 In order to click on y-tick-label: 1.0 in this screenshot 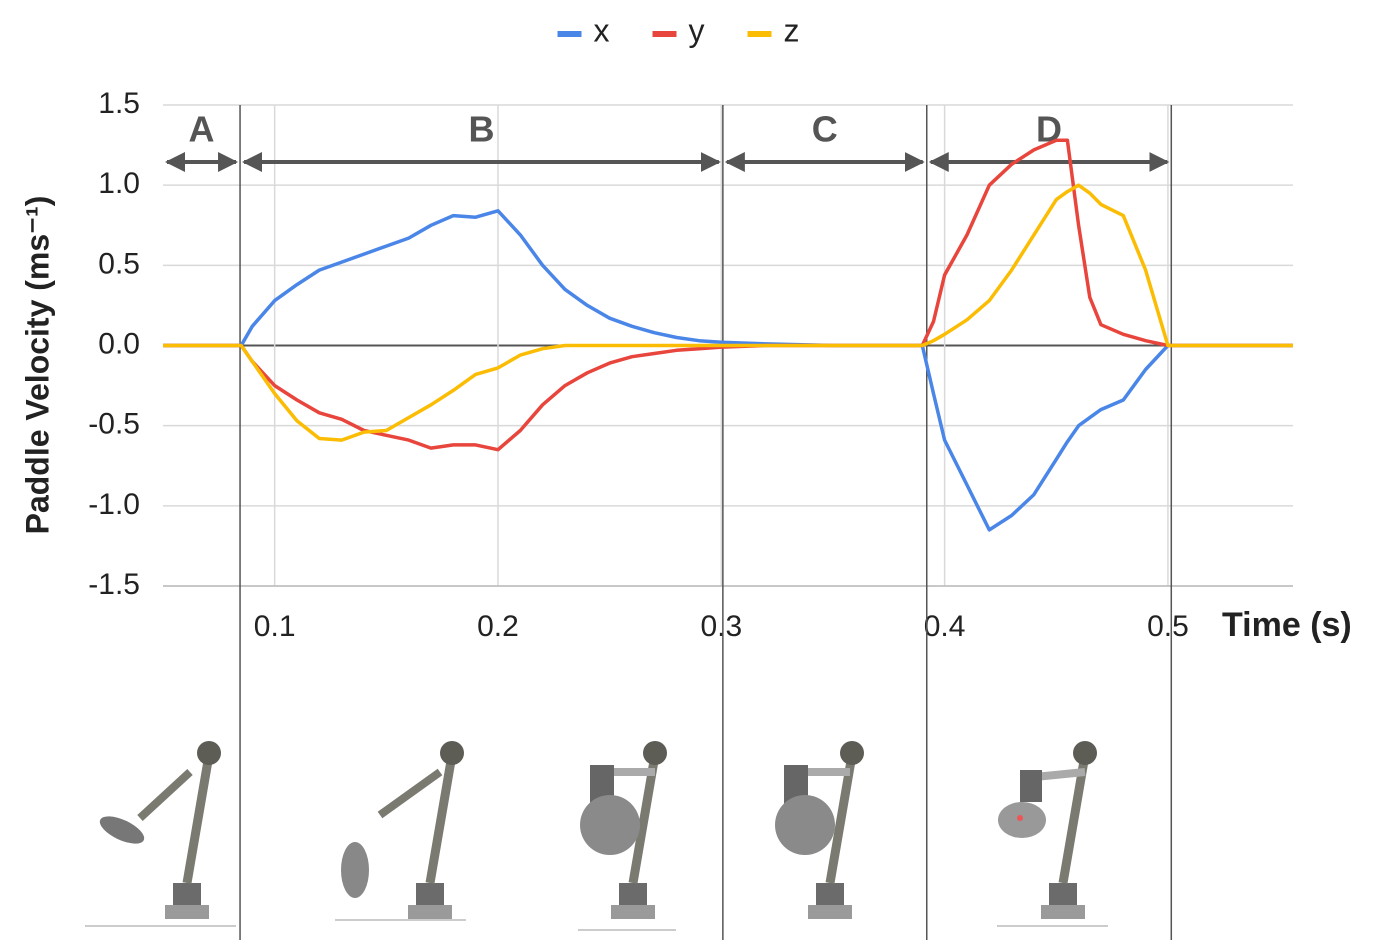, I will do `click(119, 183)`.